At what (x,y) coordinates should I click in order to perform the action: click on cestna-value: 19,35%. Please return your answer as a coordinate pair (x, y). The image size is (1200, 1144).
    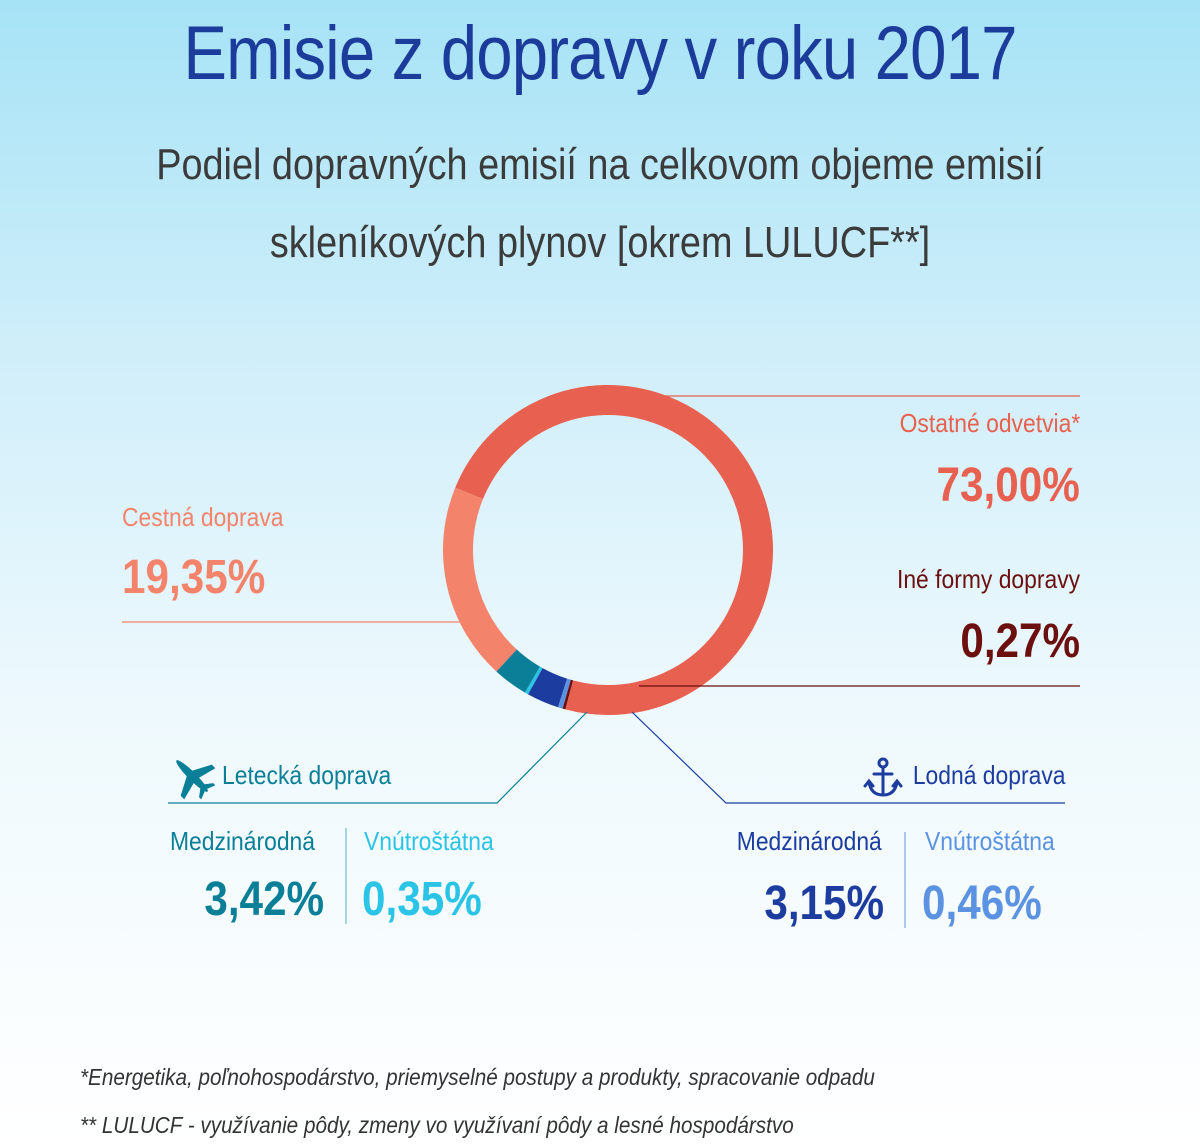
    Looking at the image, I should click on (194, 577).